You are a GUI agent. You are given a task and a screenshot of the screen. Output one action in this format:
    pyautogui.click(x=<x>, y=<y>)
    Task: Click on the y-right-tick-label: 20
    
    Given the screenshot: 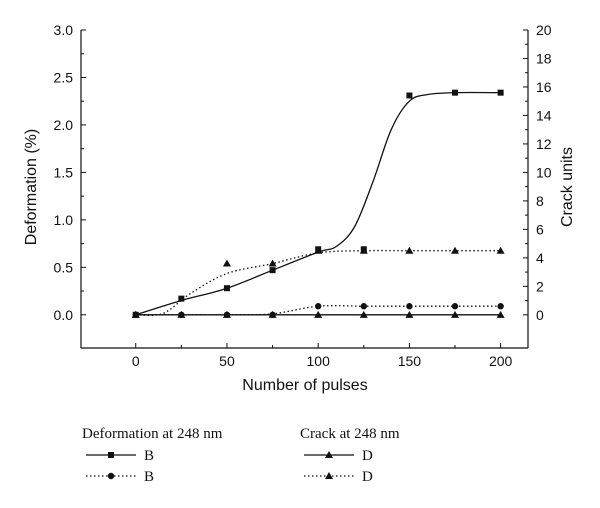 What is the action you would take?
    pyautogui.click(x=544, y=30)
    